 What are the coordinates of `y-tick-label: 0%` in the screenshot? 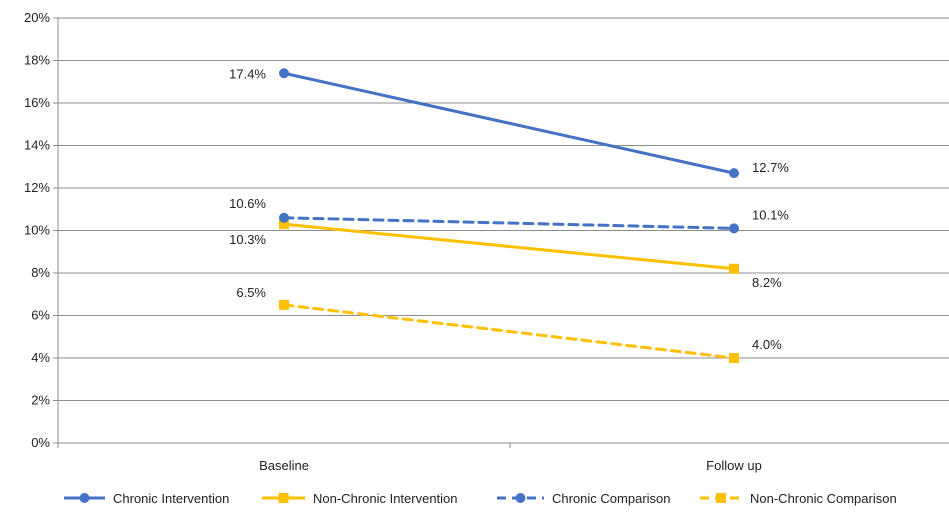 It's located at (40, 442).